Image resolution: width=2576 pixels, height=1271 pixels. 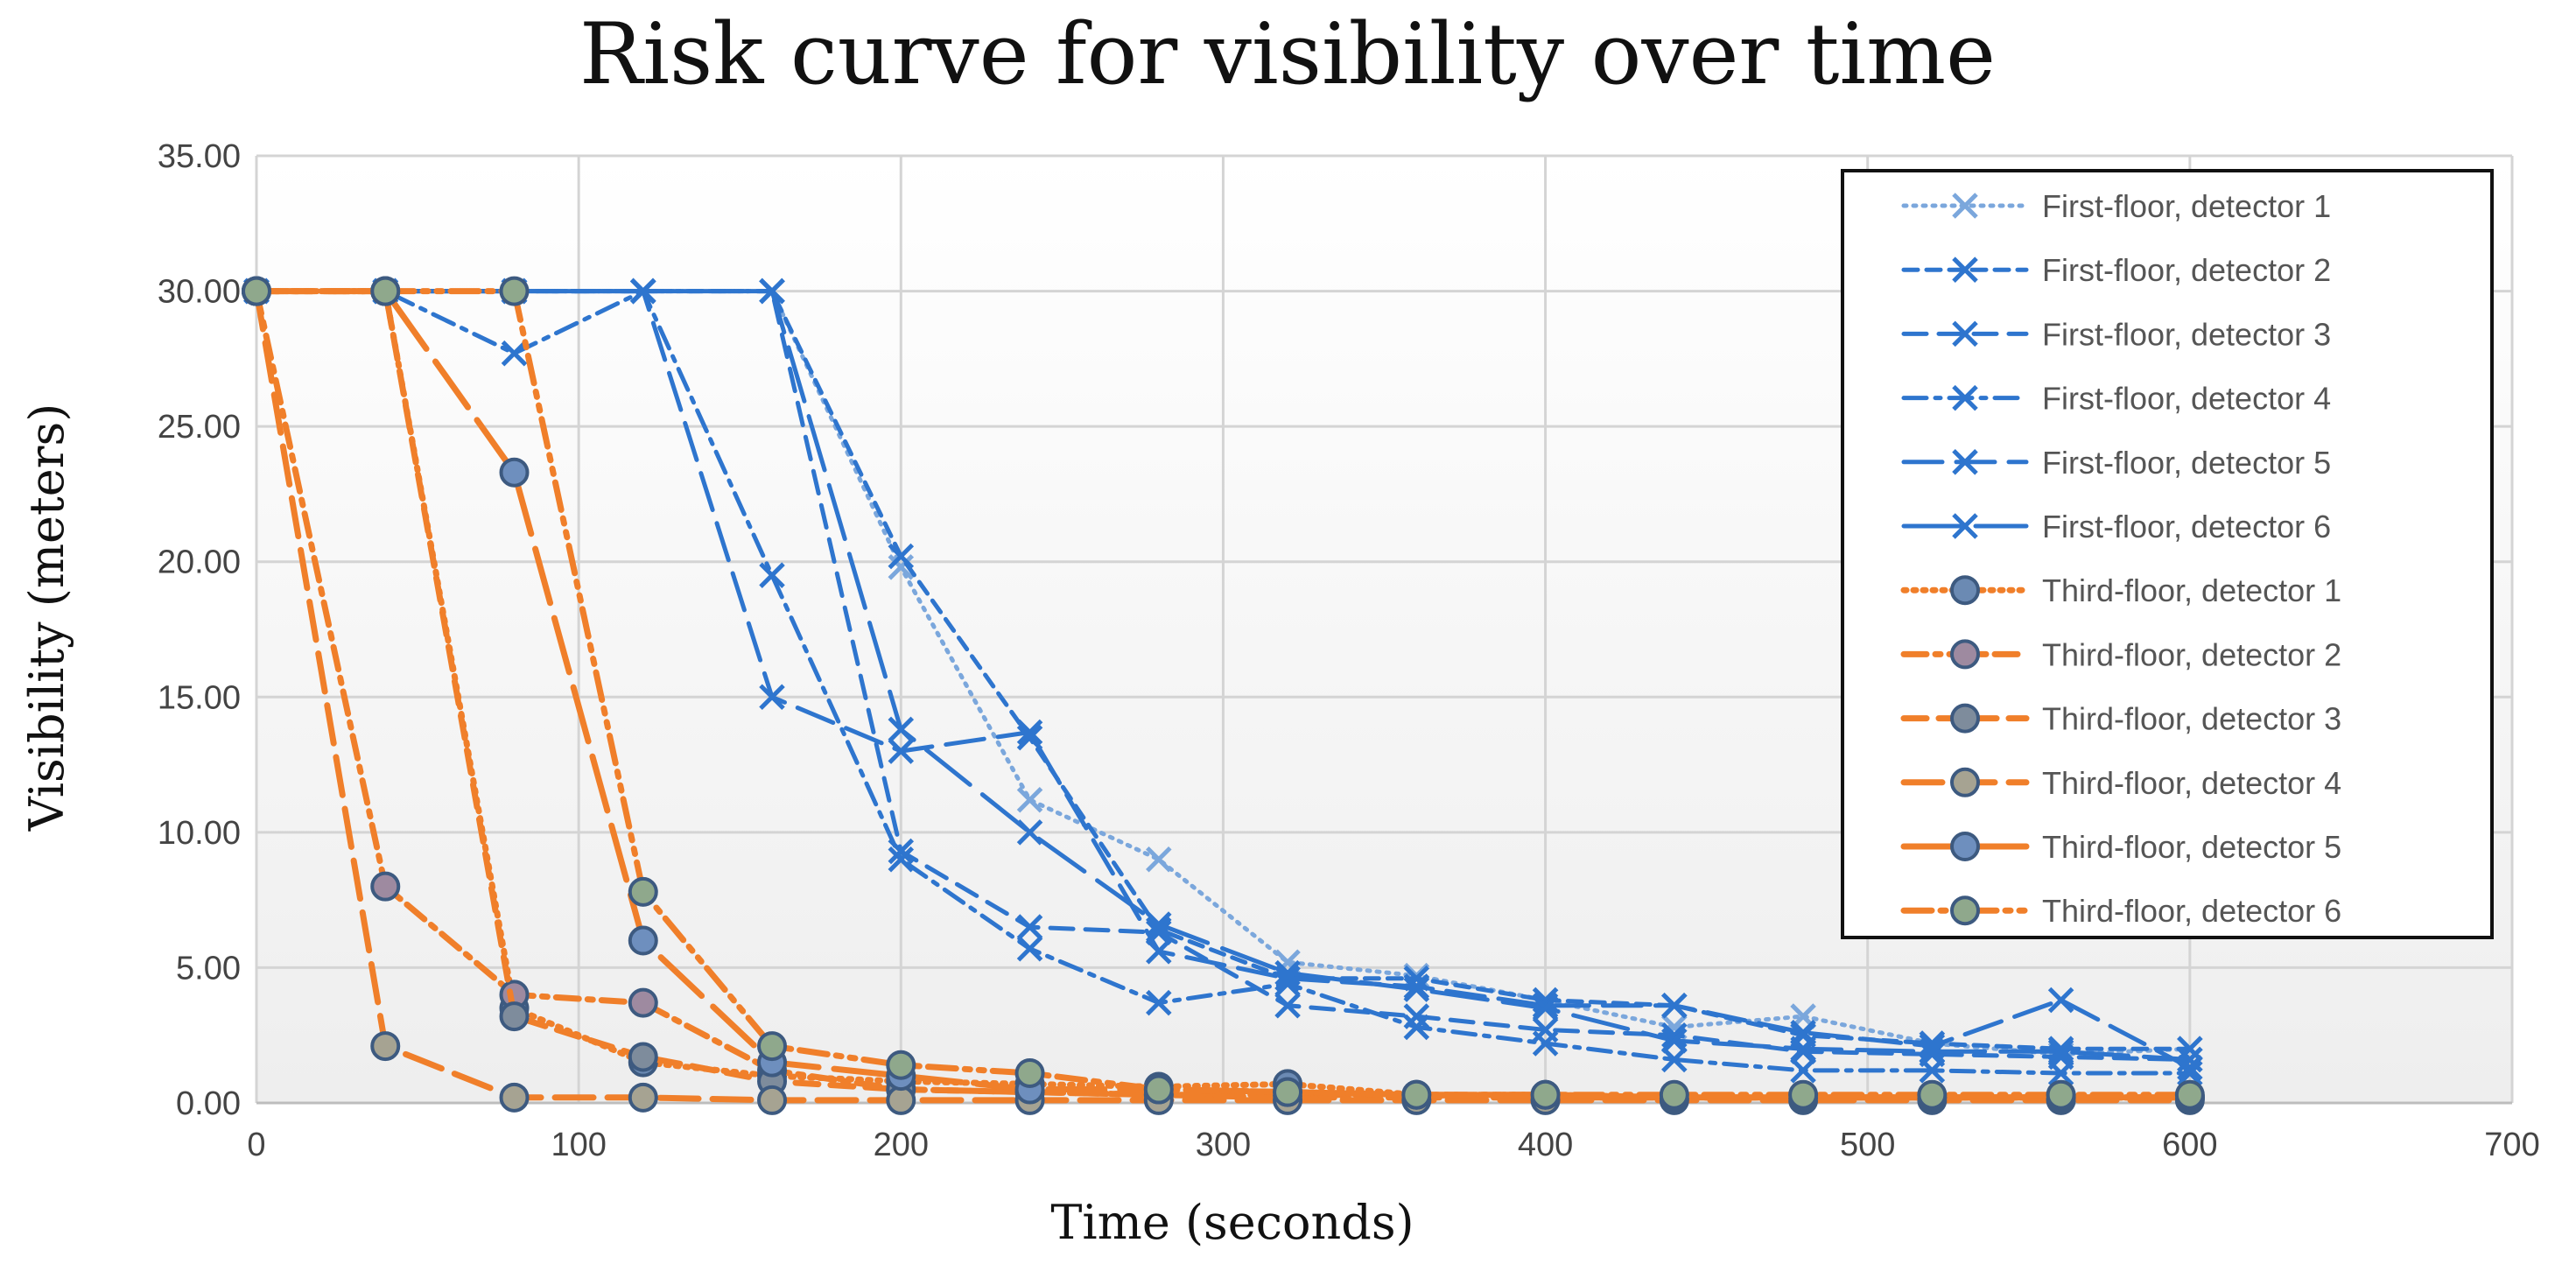 I want to click on legend-item: First-floor, detector 4, so click(x=2116, y=399).